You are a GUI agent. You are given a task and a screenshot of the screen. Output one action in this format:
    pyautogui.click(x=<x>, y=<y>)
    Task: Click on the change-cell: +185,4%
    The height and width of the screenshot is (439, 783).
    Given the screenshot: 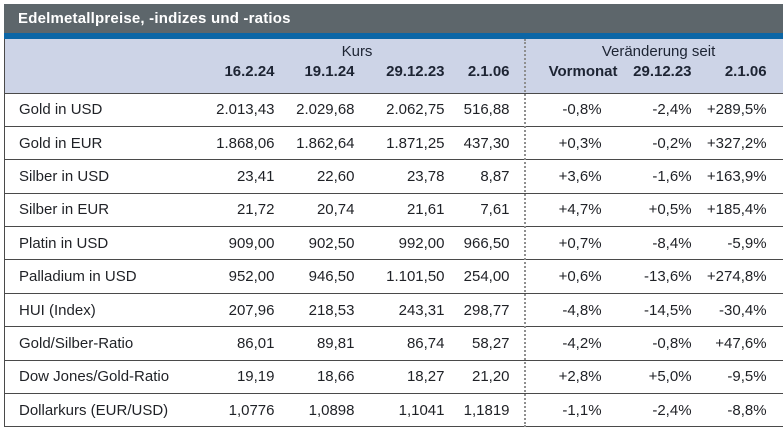 What is the action you would take?
    pyautogui.click(x=737, y=210)
    